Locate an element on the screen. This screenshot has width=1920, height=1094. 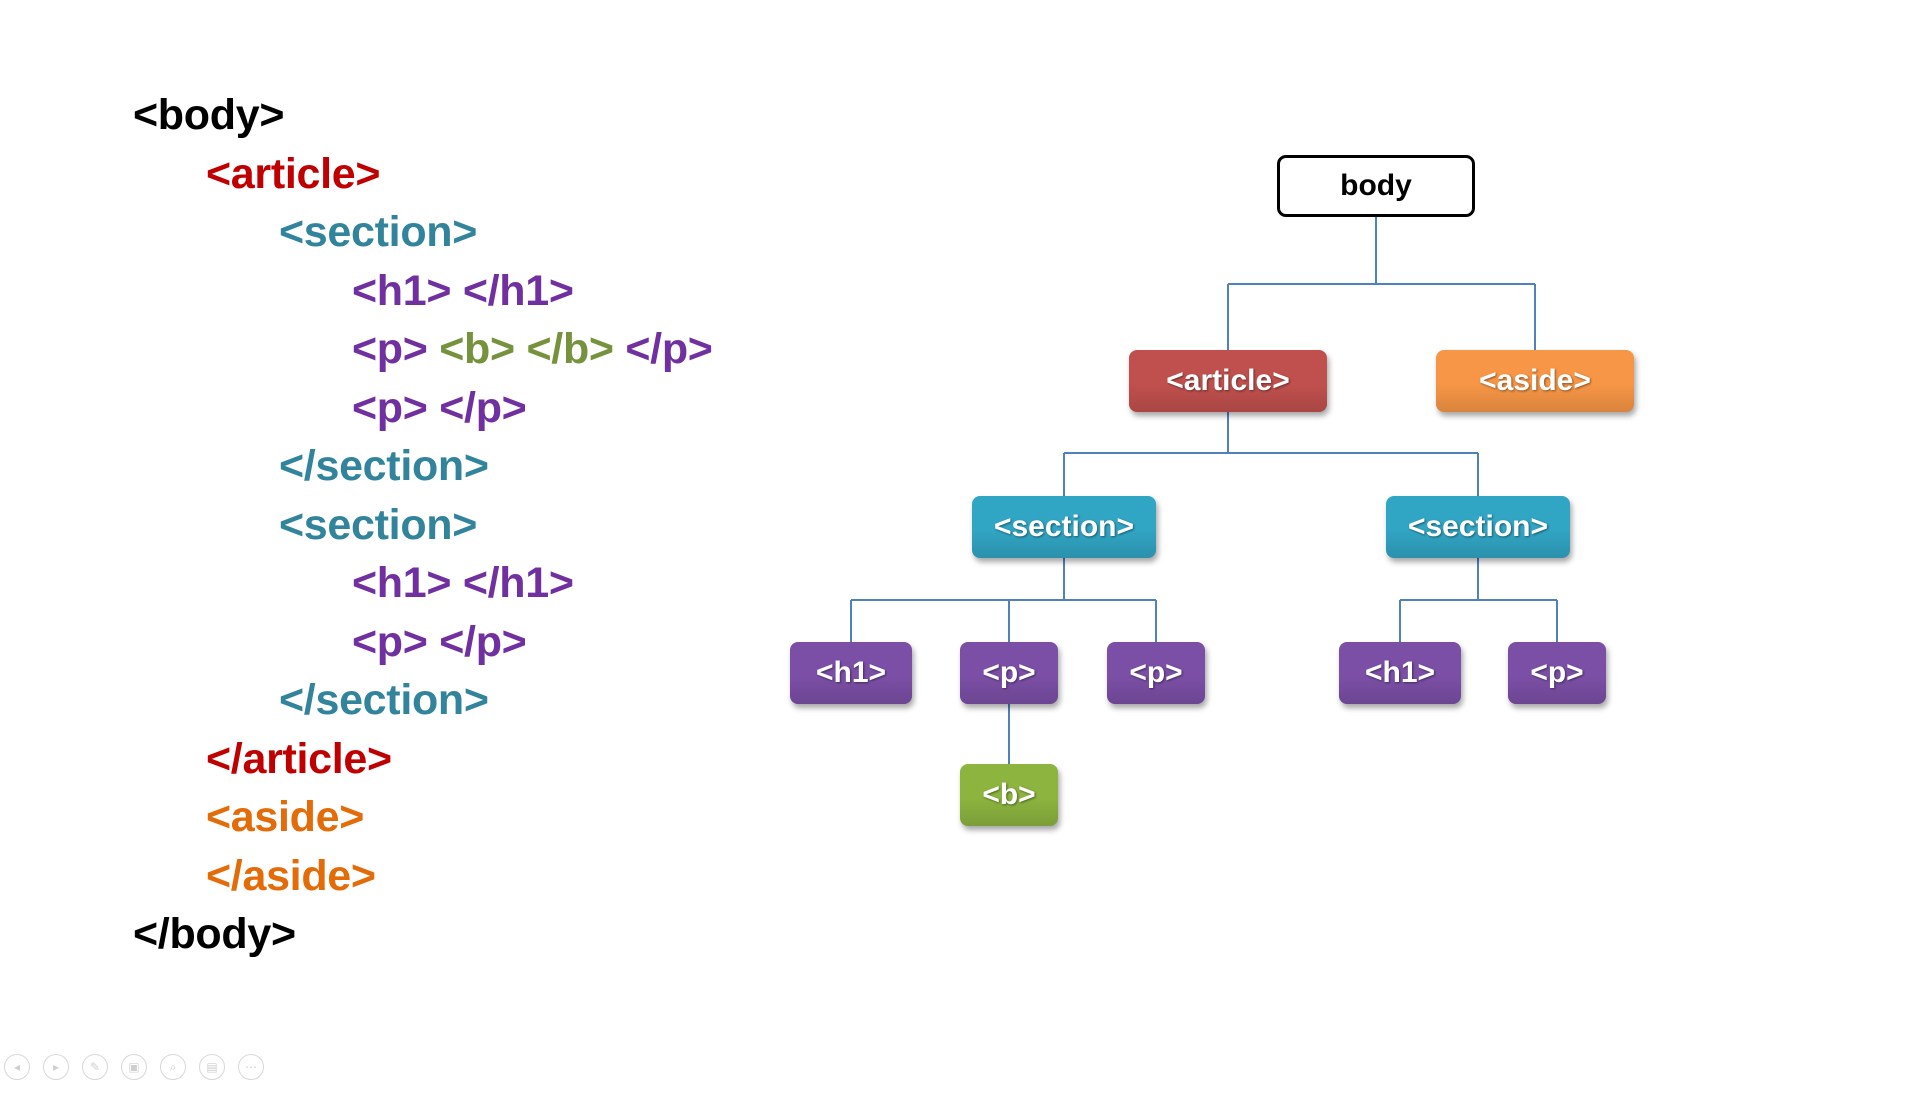
code-token: <body> is located at coordinates (209, 115).